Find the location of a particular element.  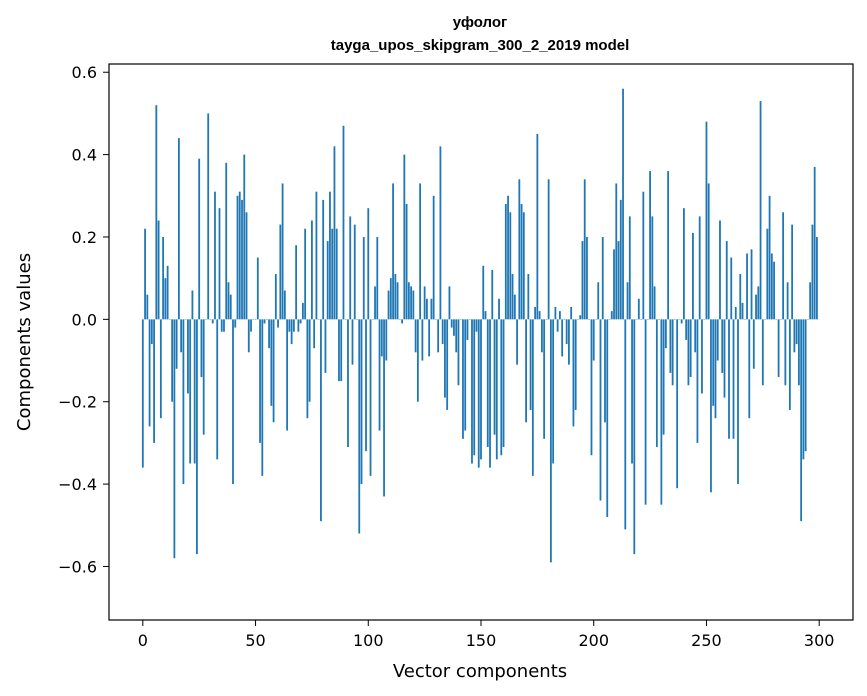

y-tick-label: 0.4 is located at coordinates (84, 155).